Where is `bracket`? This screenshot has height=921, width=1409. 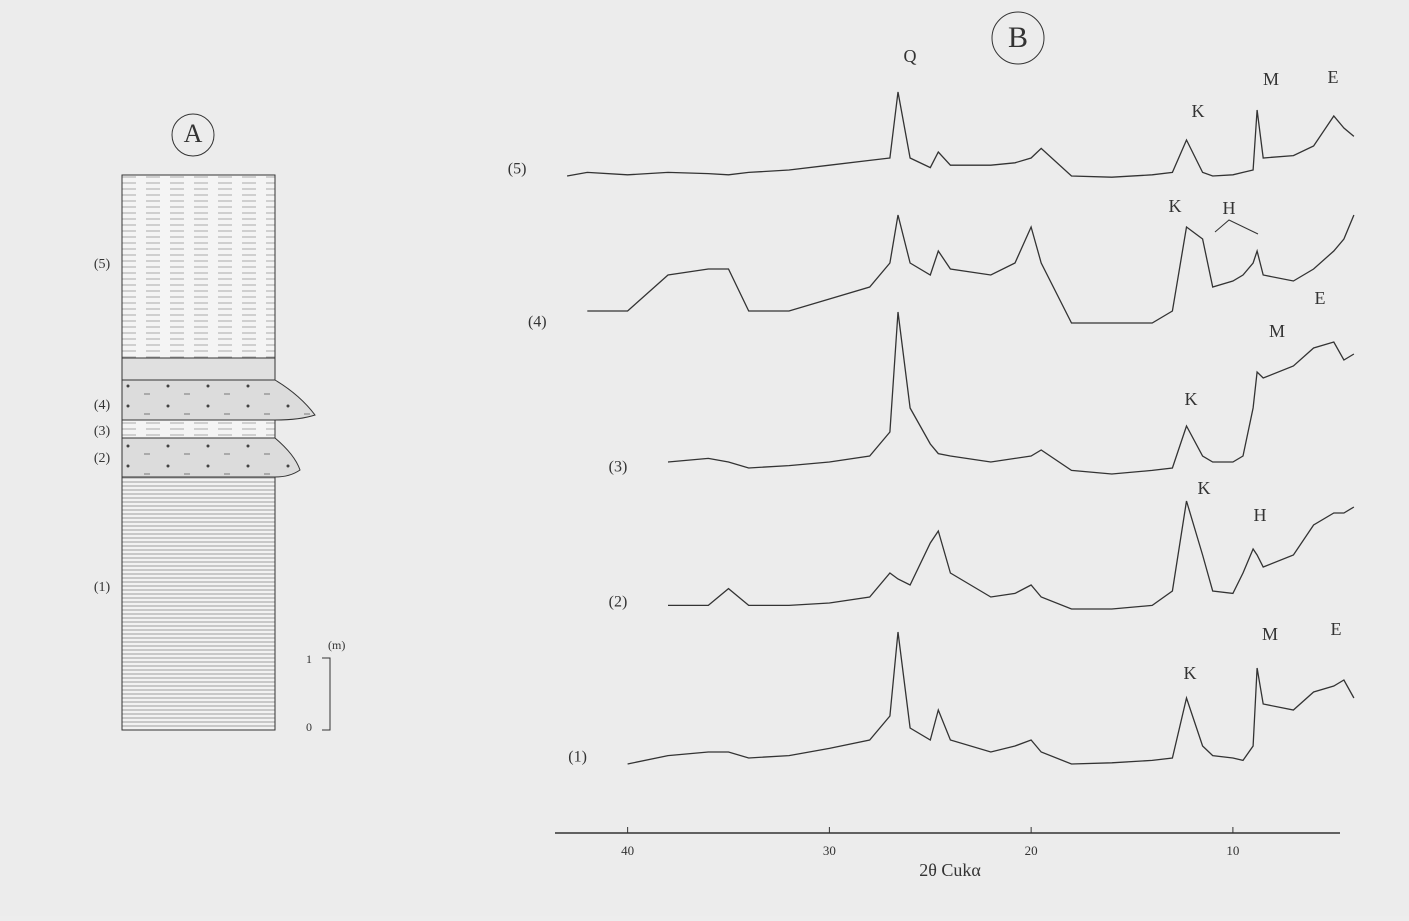 bracket is located at coordinates (1236, 227).